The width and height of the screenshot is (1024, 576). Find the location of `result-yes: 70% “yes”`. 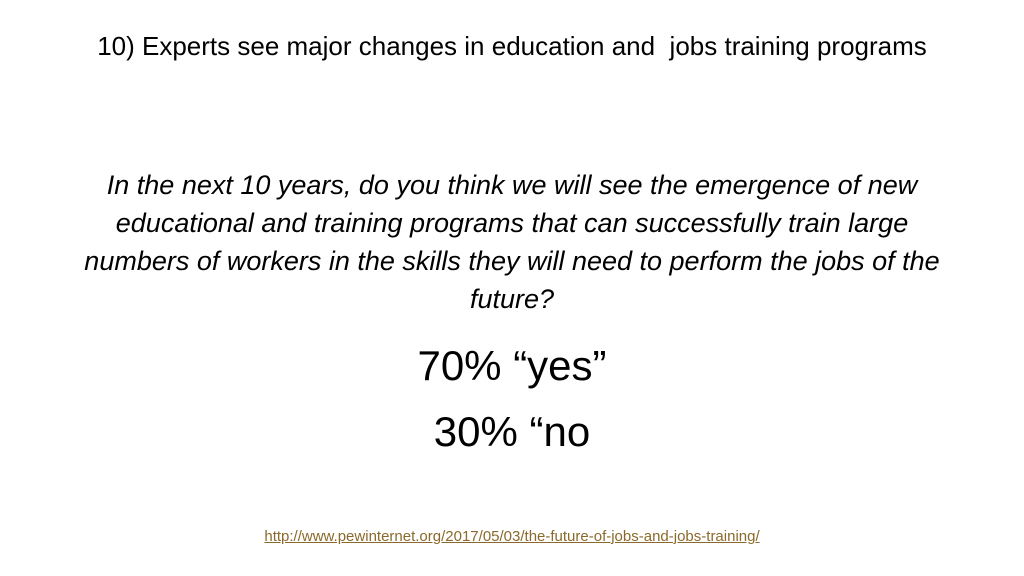

result-yes: 70% “yes” is located at coordinates (512, 365).